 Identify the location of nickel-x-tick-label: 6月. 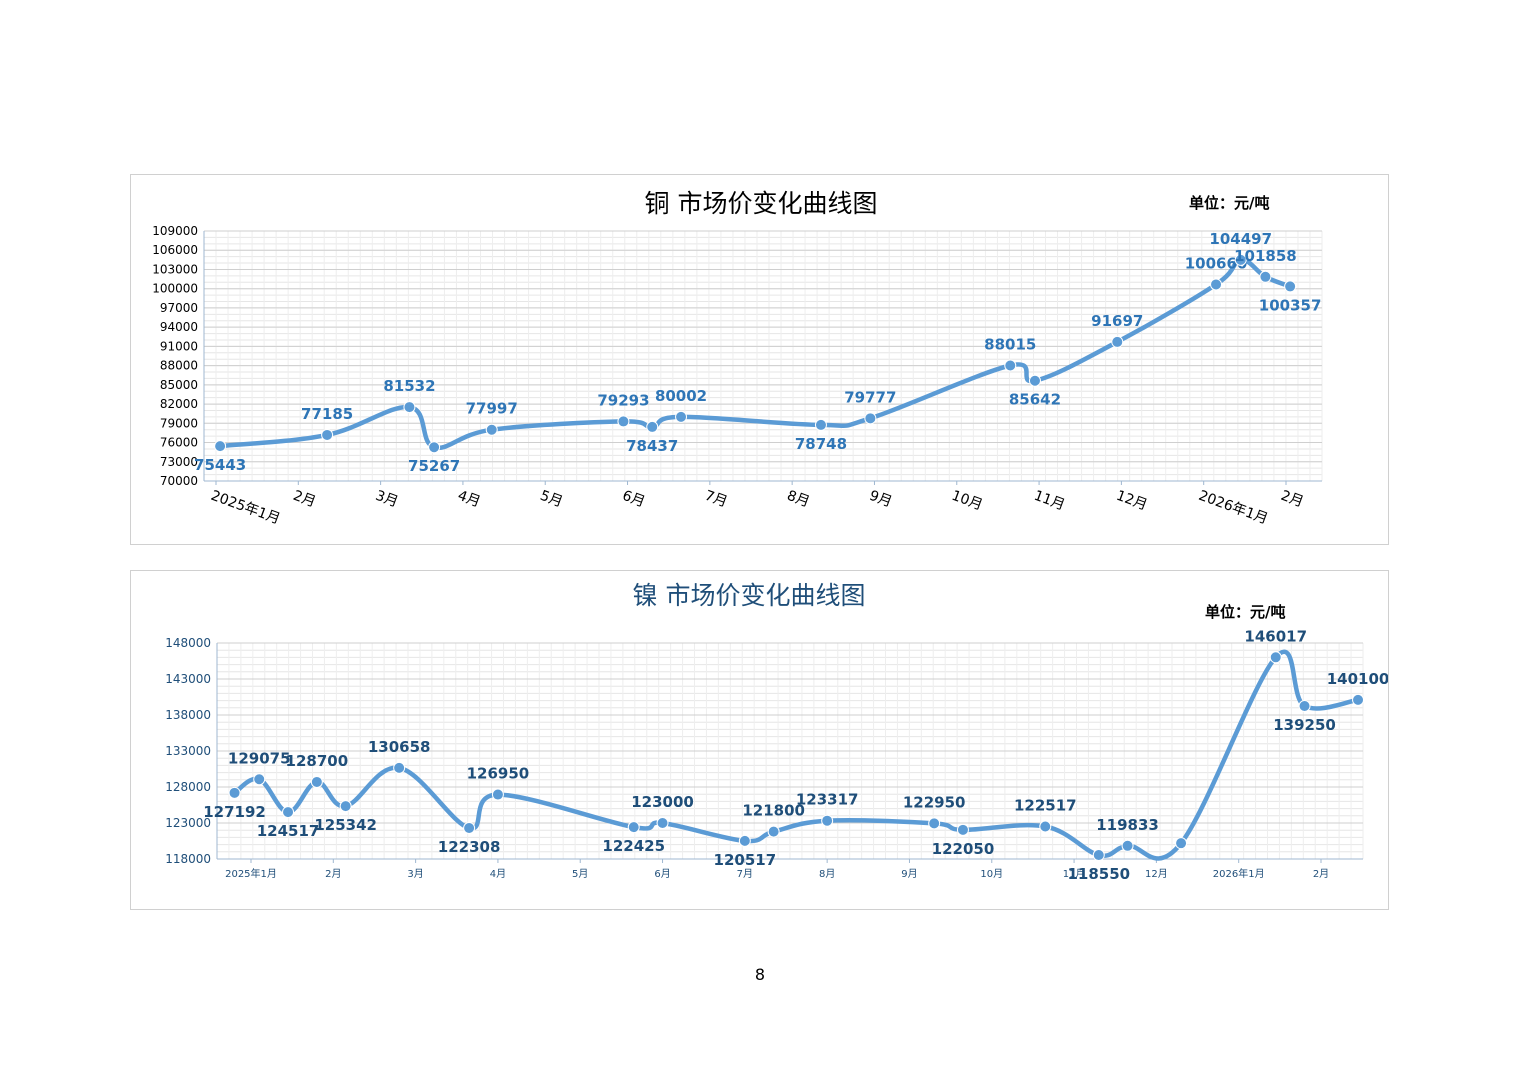
(662, 874).